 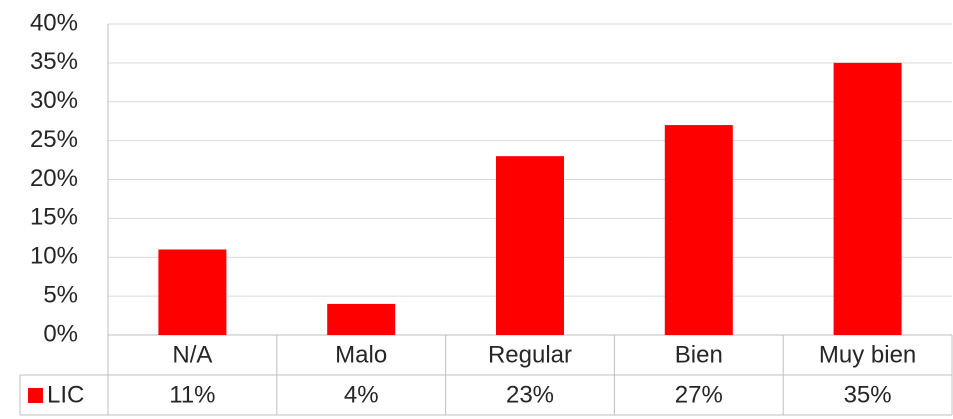 I want to click on x-tick-label: Malo, so click(x=361, y=354).